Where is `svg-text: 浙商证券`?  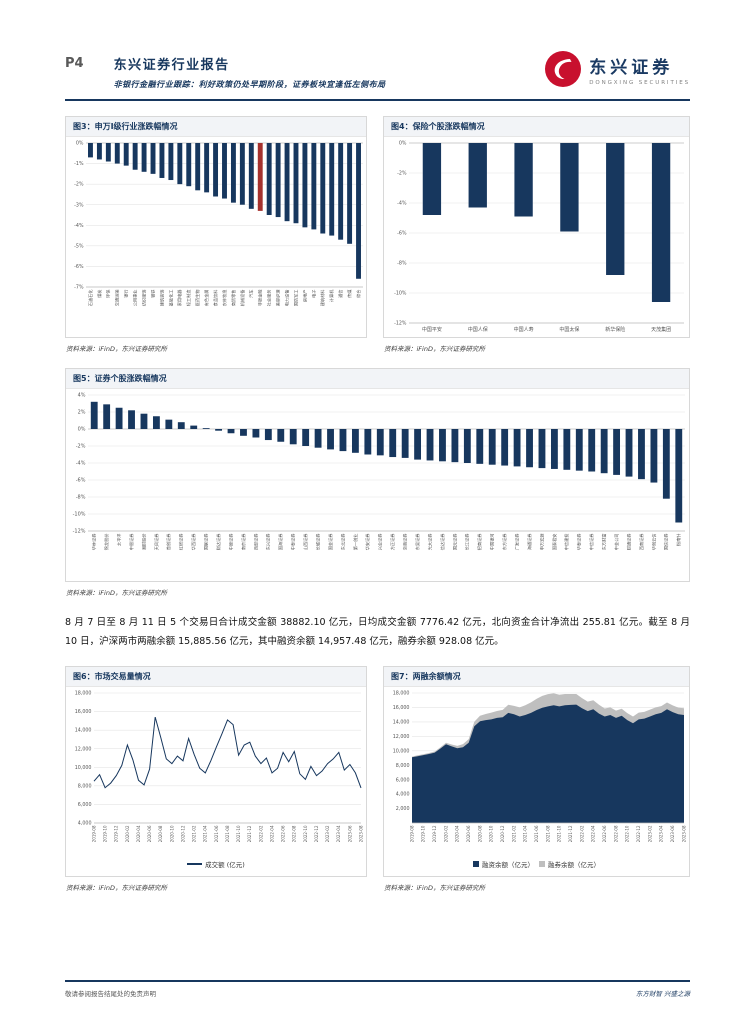 svg-text: 浙商证券 is located at coordinates (405, 542).